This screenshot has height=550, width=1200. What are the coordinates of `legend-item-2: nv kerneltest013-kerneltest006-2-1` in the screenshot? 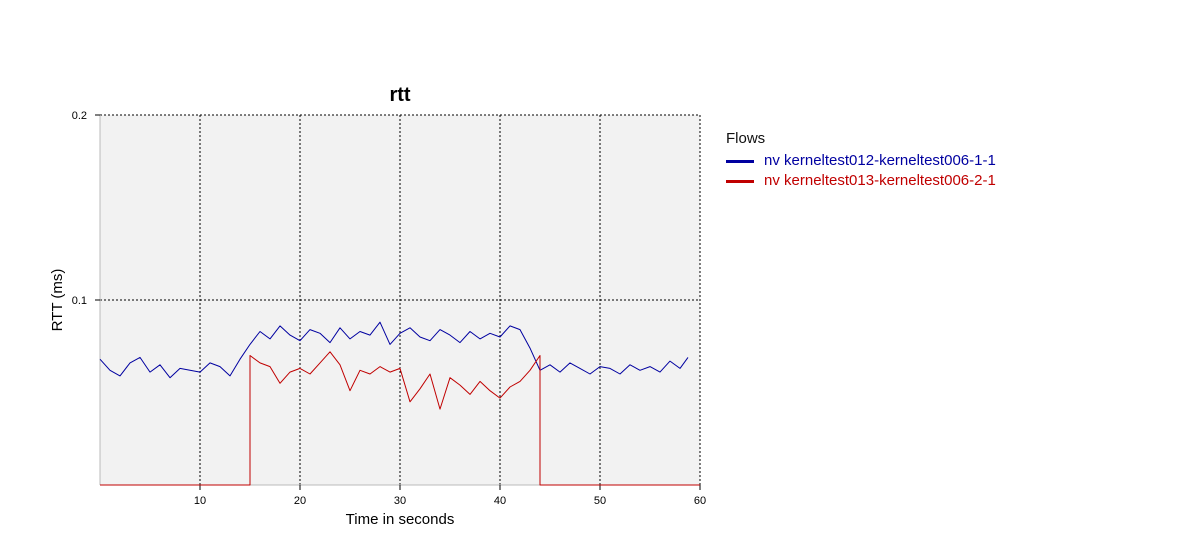 It's located at (861, 180).